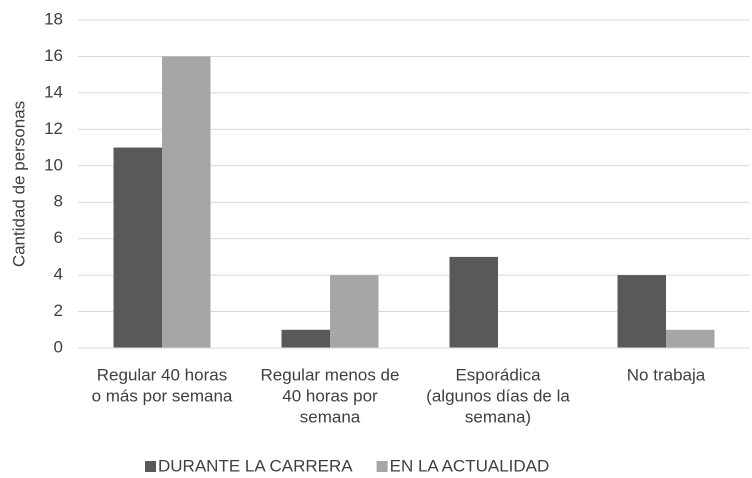 The width and height of the screenshot is (752, 478). Describe the element at coordinates (58, 201) in the screenshot. I see `y-tick-label: 8` at that location.